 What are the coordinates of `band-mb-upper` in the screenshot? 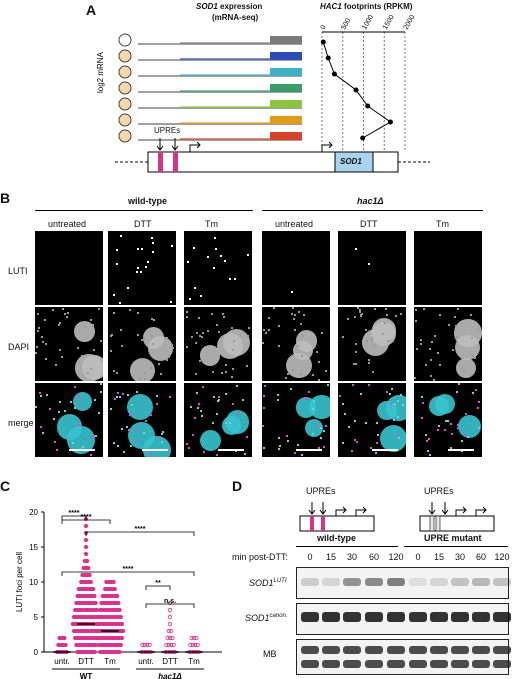 It's located at (418, 650).